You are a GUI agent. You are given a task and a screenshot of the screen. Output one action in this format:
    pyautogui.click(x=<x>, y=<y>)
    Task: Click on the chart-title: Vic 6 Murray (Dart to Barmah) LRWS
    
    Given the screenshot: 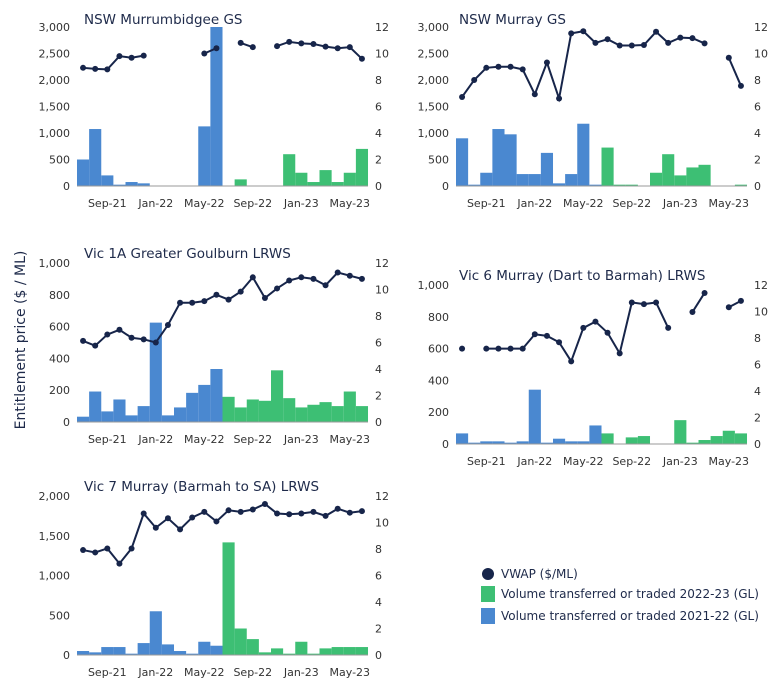 What is the action you would take?
    pyautogui.click(x=582, y=276)
    